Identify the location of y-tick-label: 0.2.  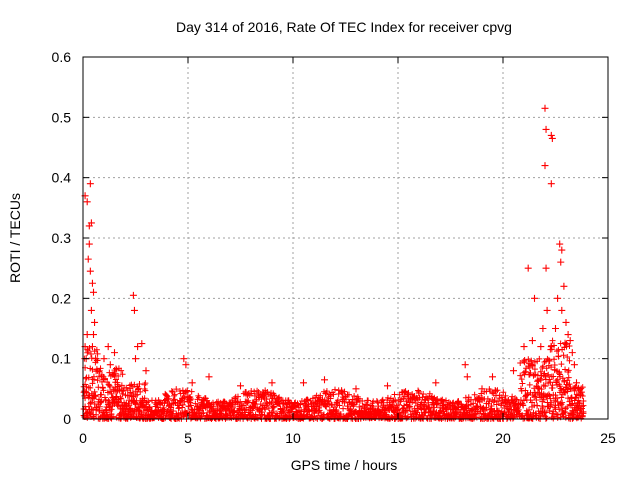
(62, 298).